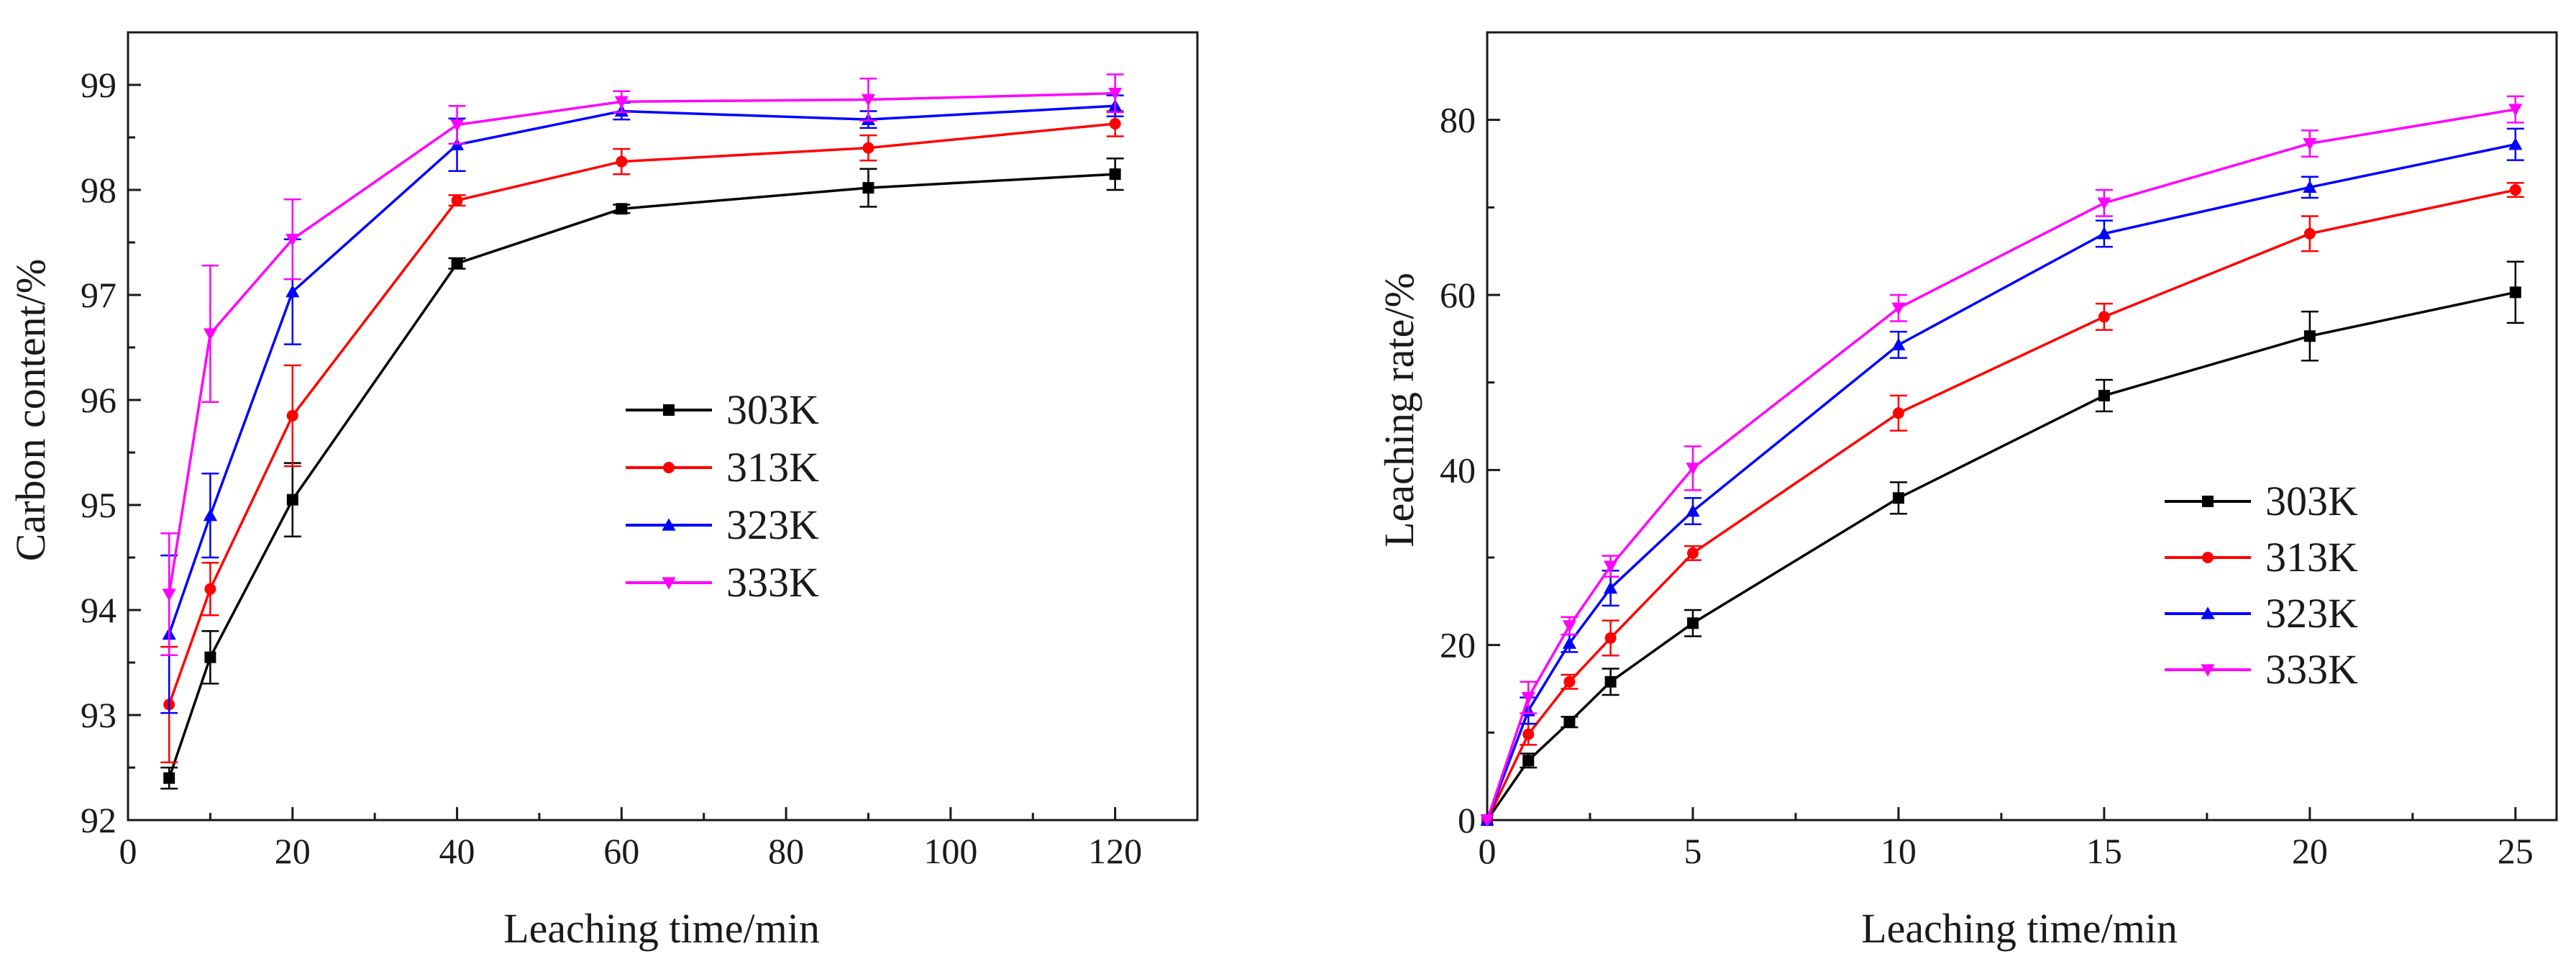  What do you see at coordinates (2104, 851) in the screenshot?
I see `x-tick-label: 15` at bounding box center [2104, 851].